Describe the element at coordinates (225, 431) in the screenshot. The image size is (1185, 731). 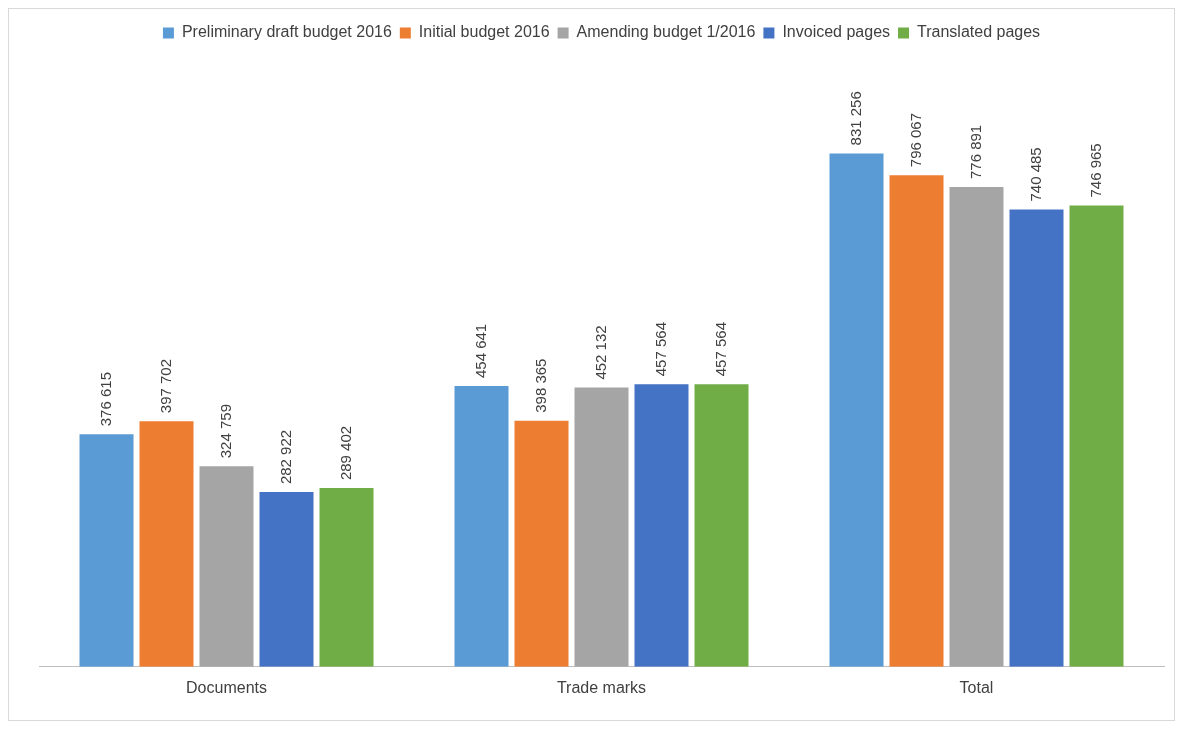
I see `data-label: 324 759` at that location.